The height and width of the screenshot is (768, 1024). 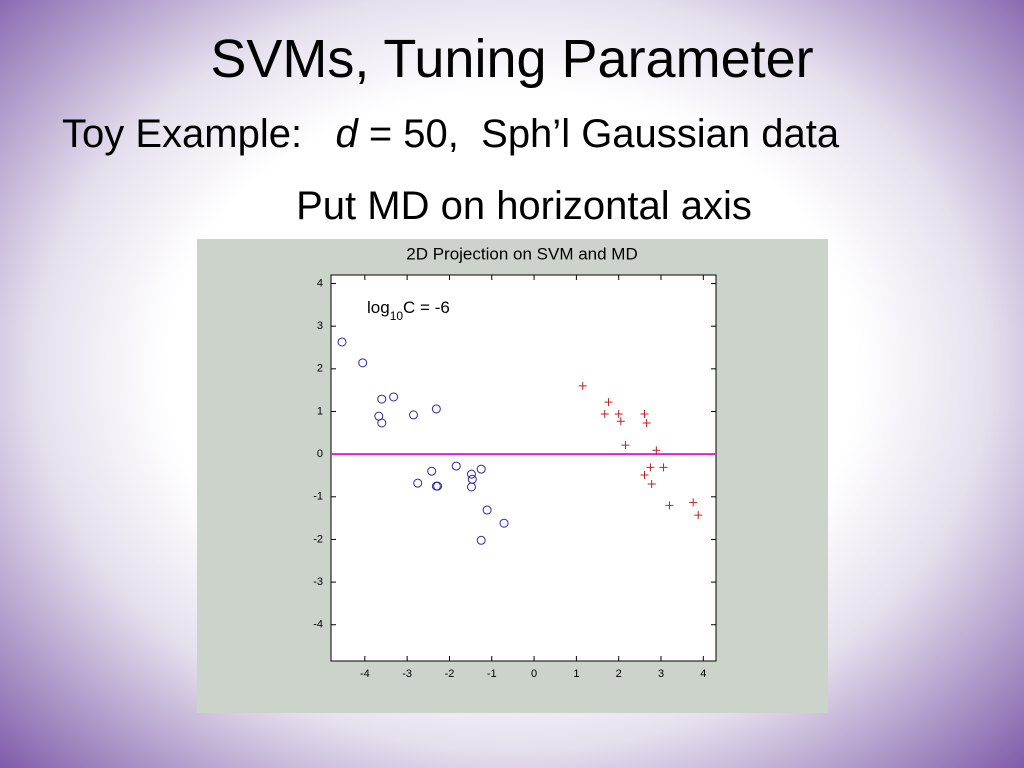 I want to click on chart-title: 2D Projection on SVM and MD, so click(x=522, y=253).